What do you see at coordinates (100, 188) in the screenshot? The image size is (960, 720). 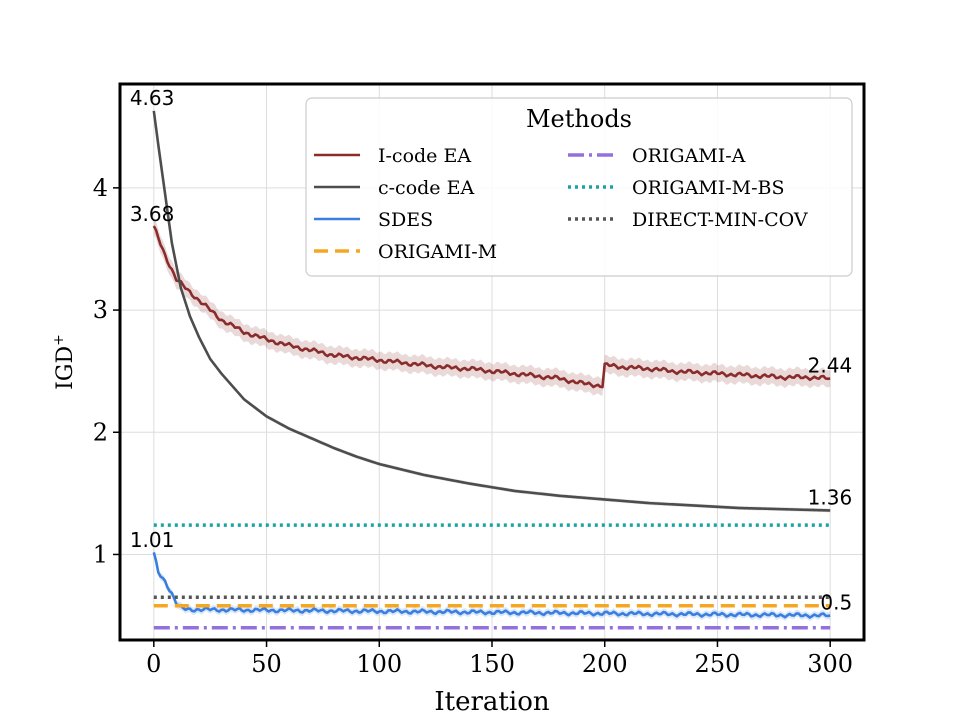 I see `y-tick-label: 4` at bounding box center [100, 188].